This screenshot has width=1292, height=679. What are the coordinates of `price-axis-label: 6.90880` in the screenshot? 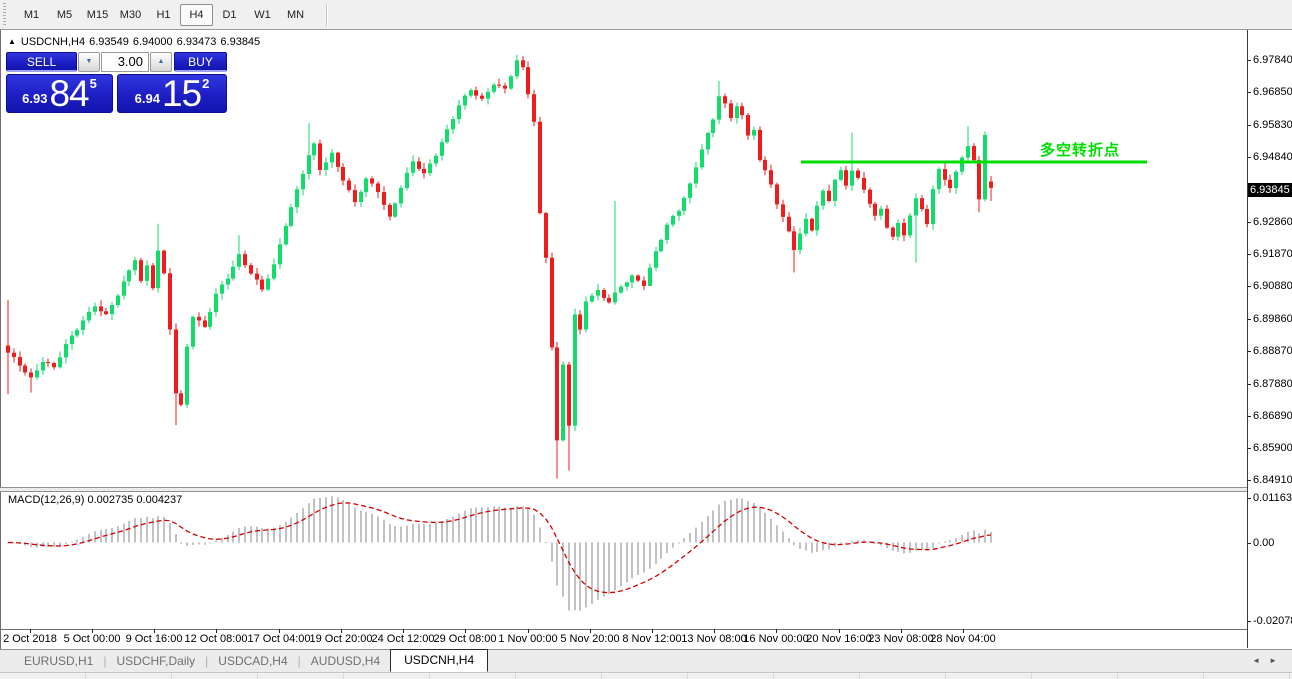 It's located at (1272, 286).